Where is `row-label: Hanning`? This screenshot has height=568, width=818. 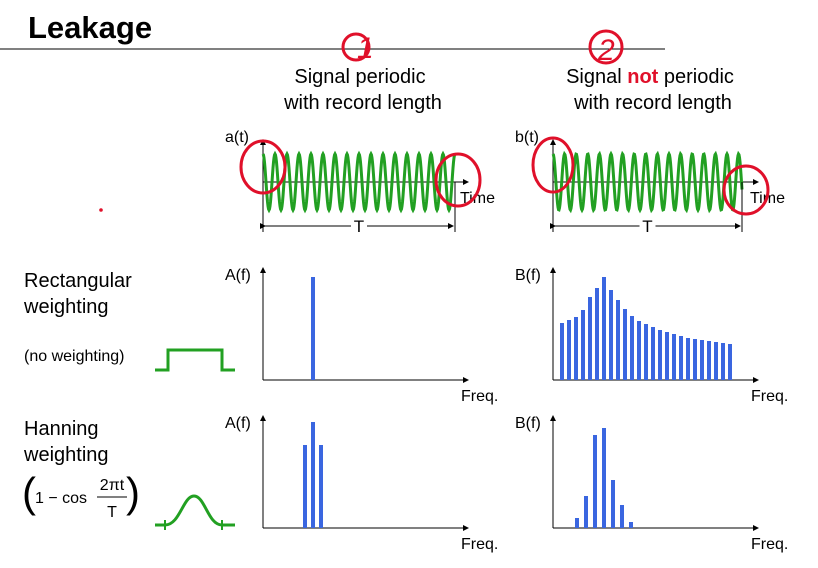
row-label: Hanning is located at coordinates (61, 429).